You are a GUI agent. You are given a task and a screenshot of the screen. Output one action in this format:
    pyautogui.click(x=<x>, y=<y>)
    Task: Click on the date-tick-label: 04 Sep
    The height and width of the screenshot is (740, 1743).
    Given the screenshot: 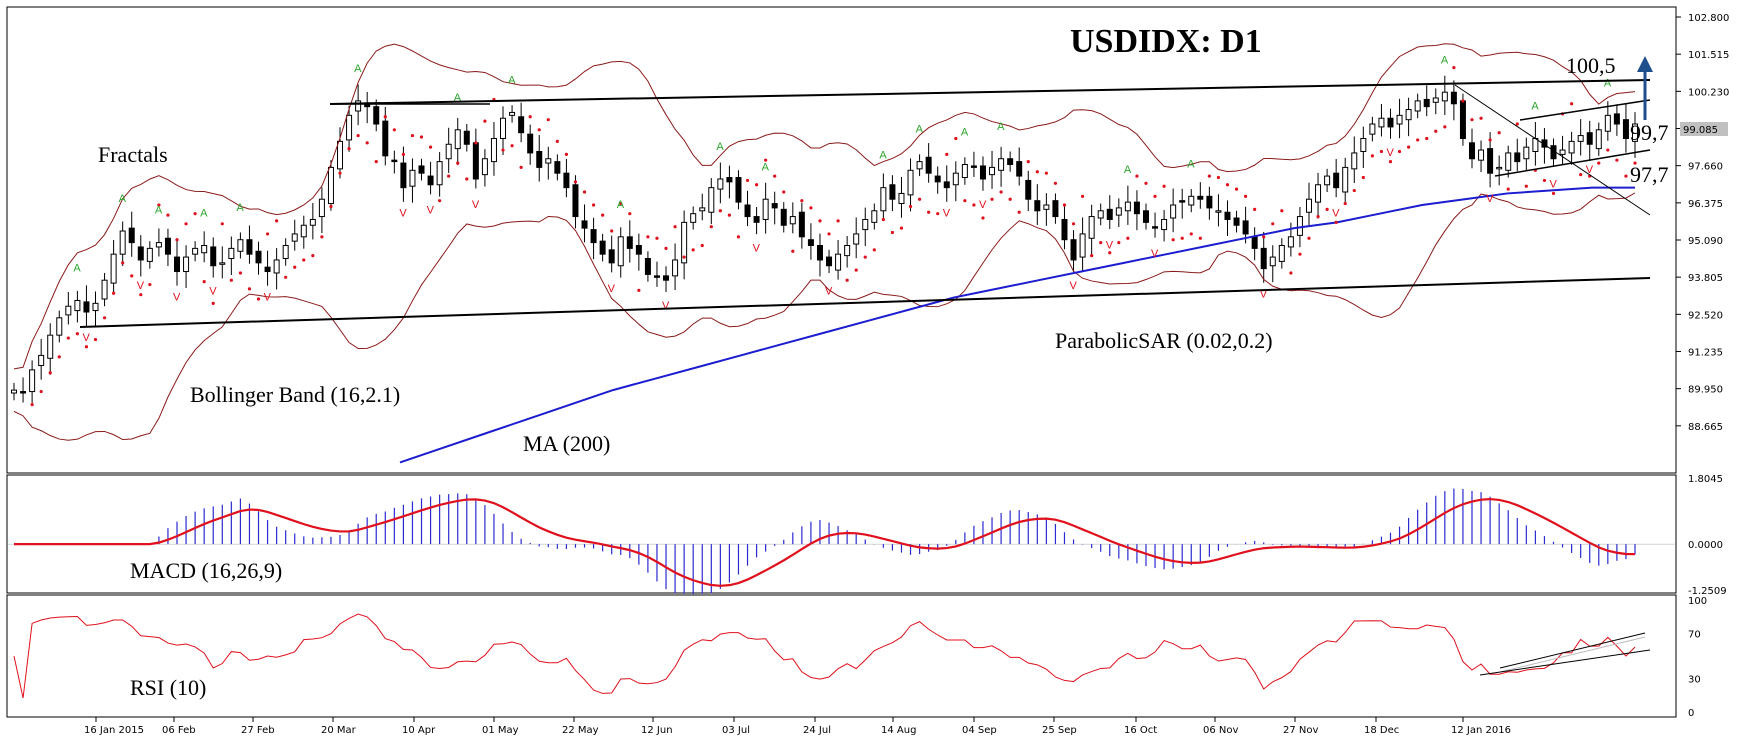 What is the action you would take?
    pyautogui.click(x=979, y=730)
    